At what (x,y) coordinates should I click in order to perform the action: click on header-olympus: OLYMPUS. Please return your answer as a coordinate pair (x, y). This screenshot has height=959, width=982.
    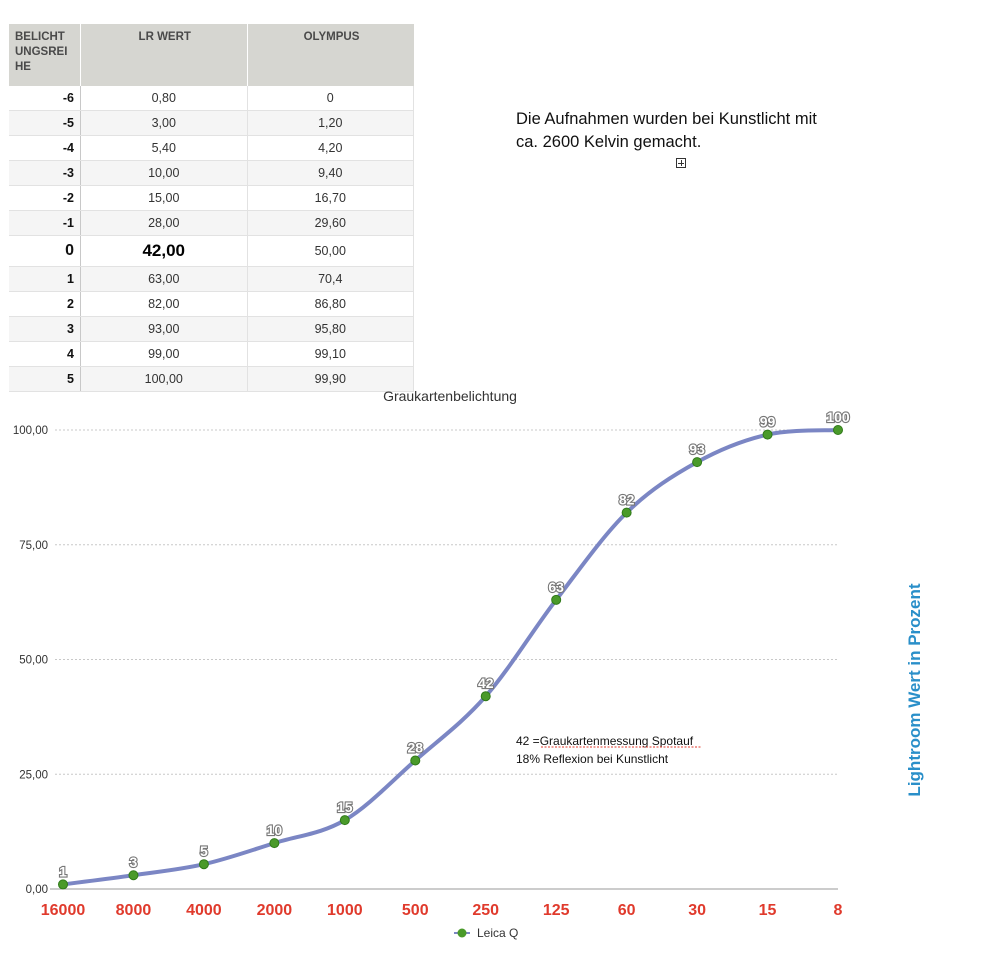
    Looking at the image, I should click on (330, 55).